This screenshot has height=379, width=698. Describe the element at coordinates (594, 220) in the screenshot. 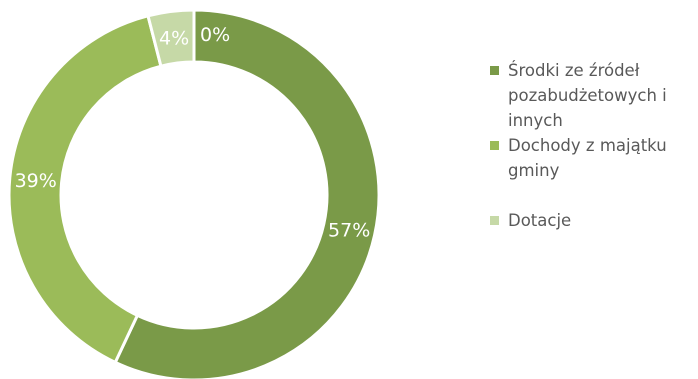

I see `legend-item-dotacje: Dotacje` at that location.